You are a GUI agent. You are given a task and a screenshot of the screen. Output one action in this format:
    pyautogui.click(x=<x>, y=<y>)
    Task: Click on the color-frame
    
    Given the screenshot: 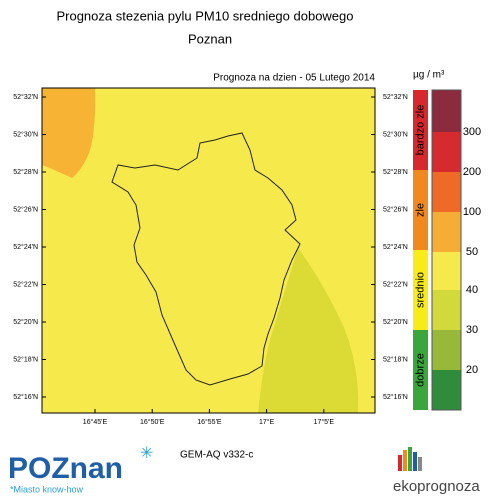 What is the action you would take?
    pyautogui.click(x=446, y=250)
    